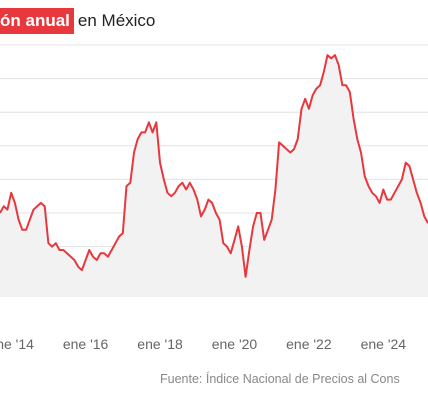  Describe the element at coordinates (86, 344) in the screenshot. I see `x-tick-label: ene '16` at that location.